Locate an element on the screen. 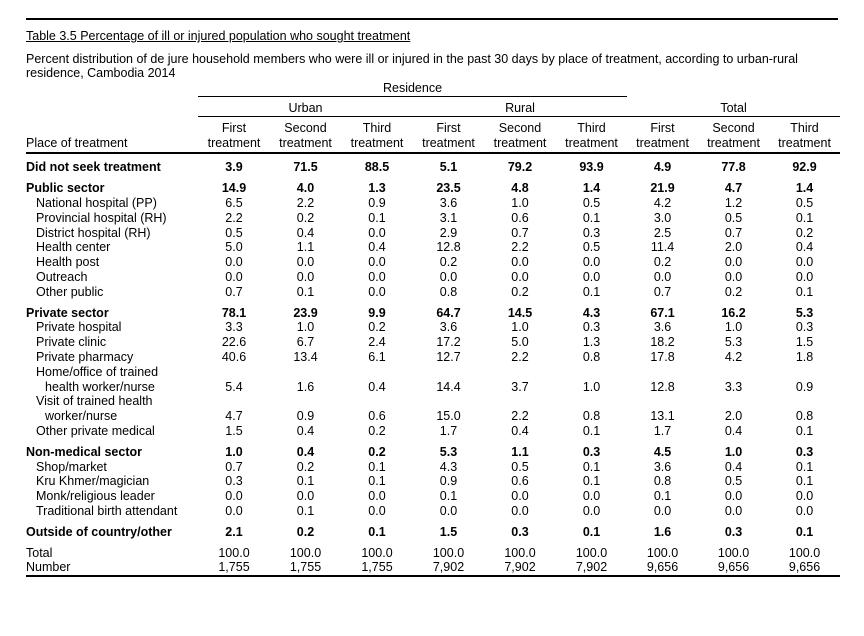  table-cell: 88.5 is located at coordinates (377, 167).